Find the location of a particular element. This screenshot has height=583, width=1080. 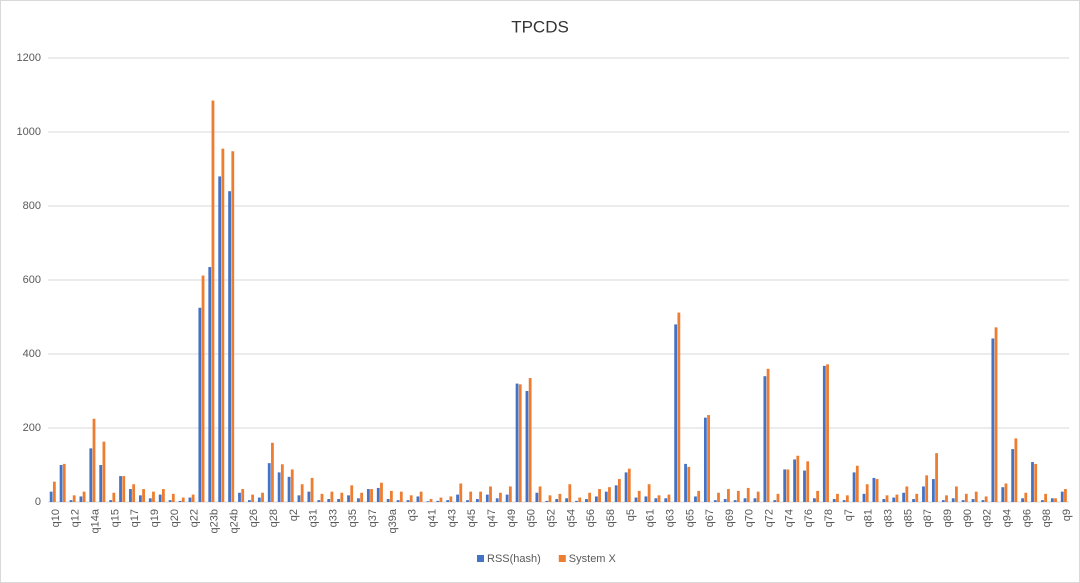

x-tick-label: q56 is located at coordinates (591, 518).